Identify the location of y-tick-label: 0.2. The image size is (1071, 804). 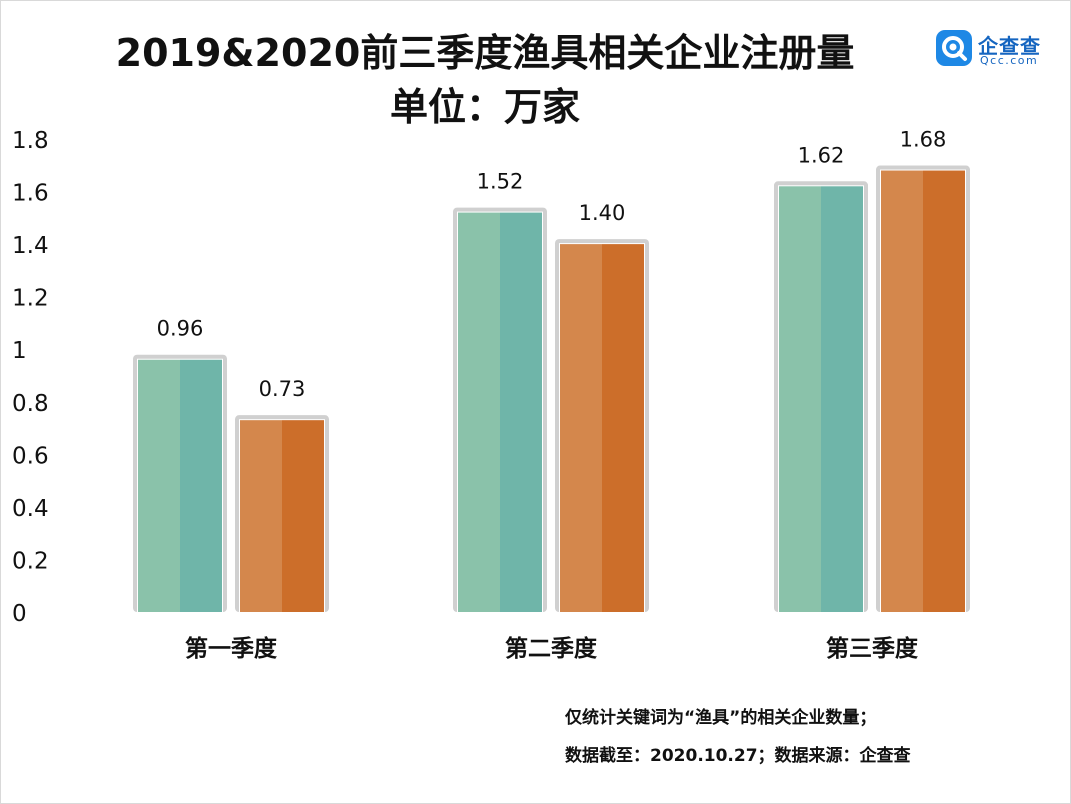
(30, 561).